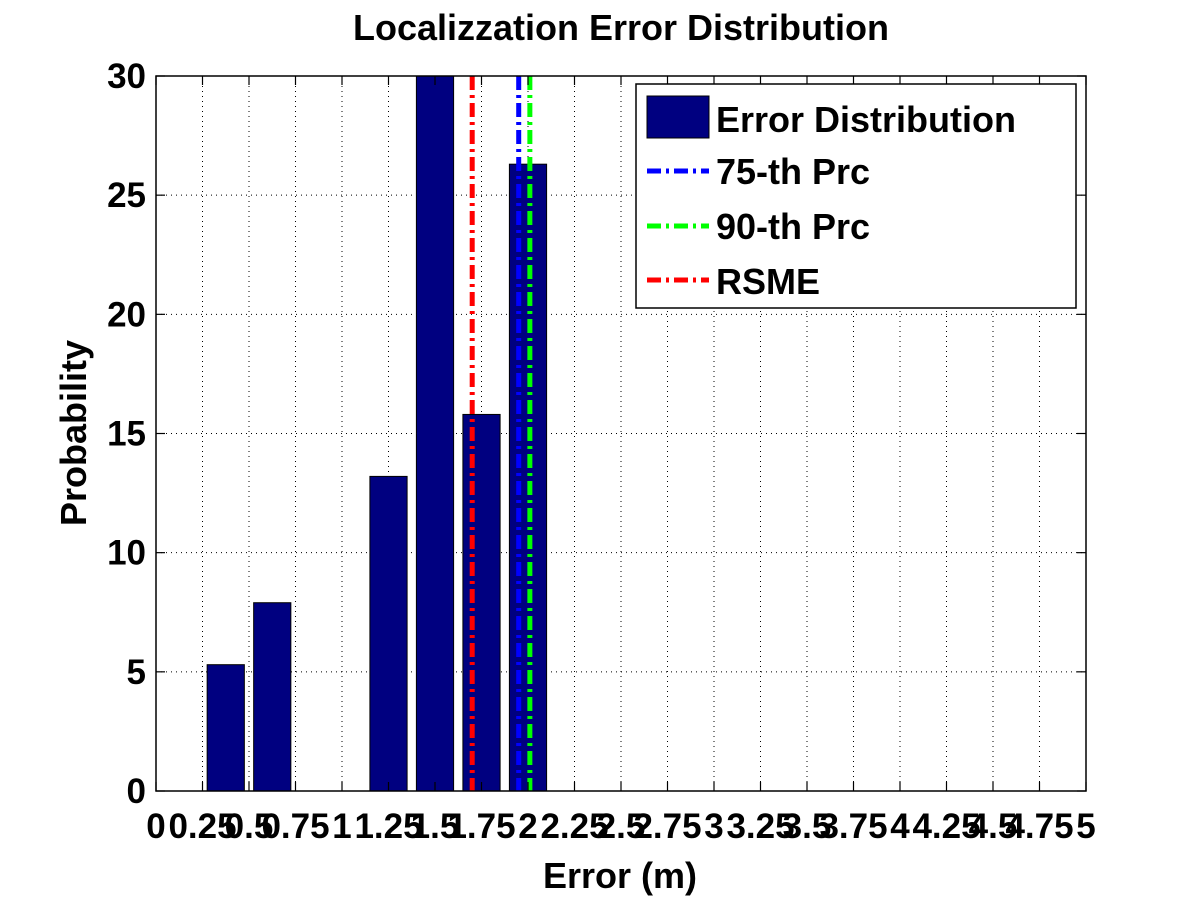 This screenshot has height=901, width=1200. Describe the element at coordinates (136, 672) in the screenshot. I see `y-tick-label: 5` at that location.